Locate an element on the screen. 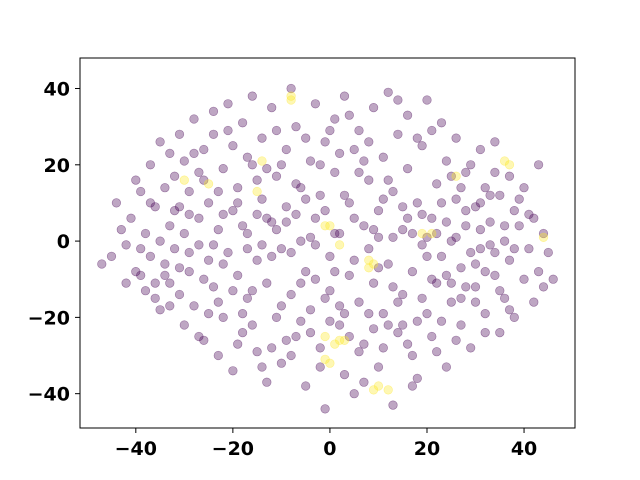 This screenshot has width=640, height=480. x-tick-label: 40 is located at coordinates (524, 449).